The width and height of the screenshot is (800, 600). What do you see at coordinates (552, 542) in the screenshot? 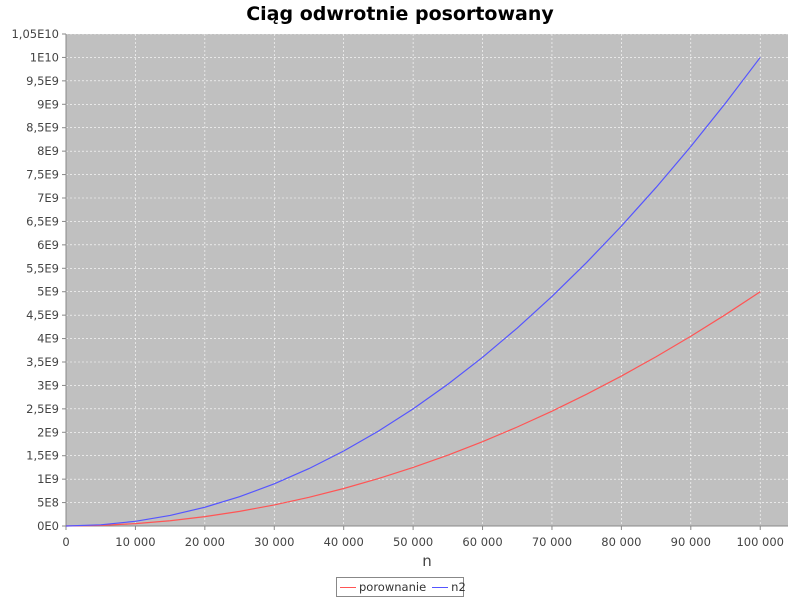
I see `x-tick-label: 70 000` at bounding box center [552, 542].